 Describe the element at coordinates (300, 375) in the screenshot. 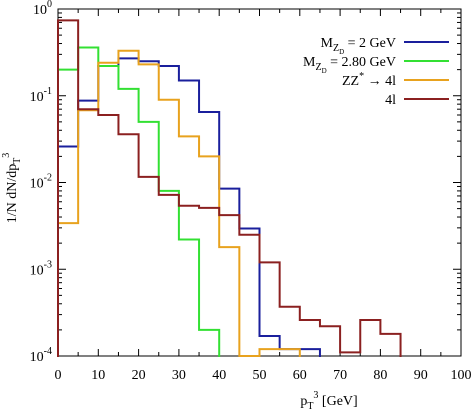

I see `x-tick-label: 60` at that location.